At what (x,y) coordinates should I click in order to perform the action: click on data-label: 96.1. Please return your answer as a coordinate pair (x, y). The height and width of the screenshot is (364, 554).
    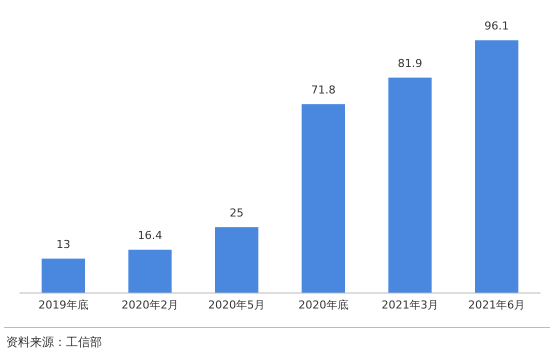
    Looking at the image, I should click on (496, 26).